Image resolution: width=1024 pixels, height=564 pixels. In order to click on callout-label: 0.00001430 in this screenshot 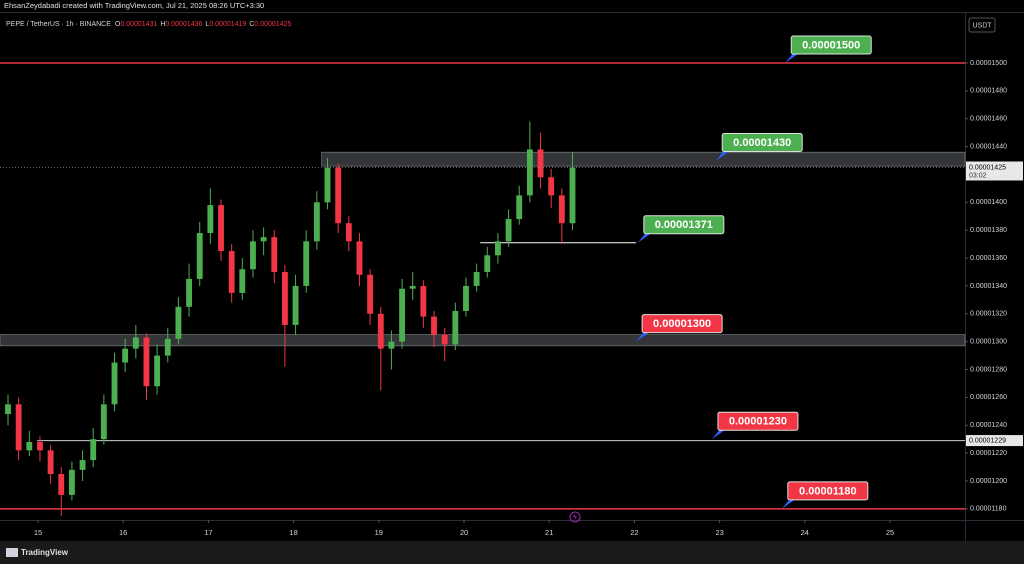, I will do `click(762, 143)`.